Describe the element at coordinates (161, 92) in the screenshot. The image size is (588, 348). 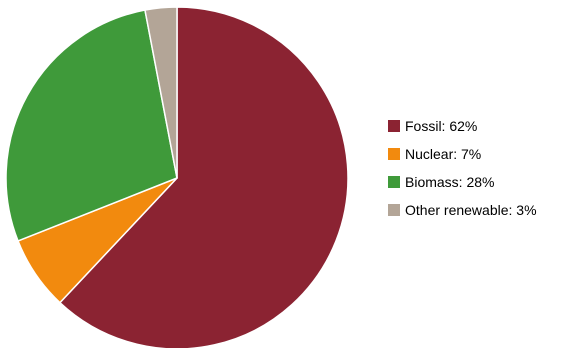
I see `pie-slice-other-renewable` at that location.